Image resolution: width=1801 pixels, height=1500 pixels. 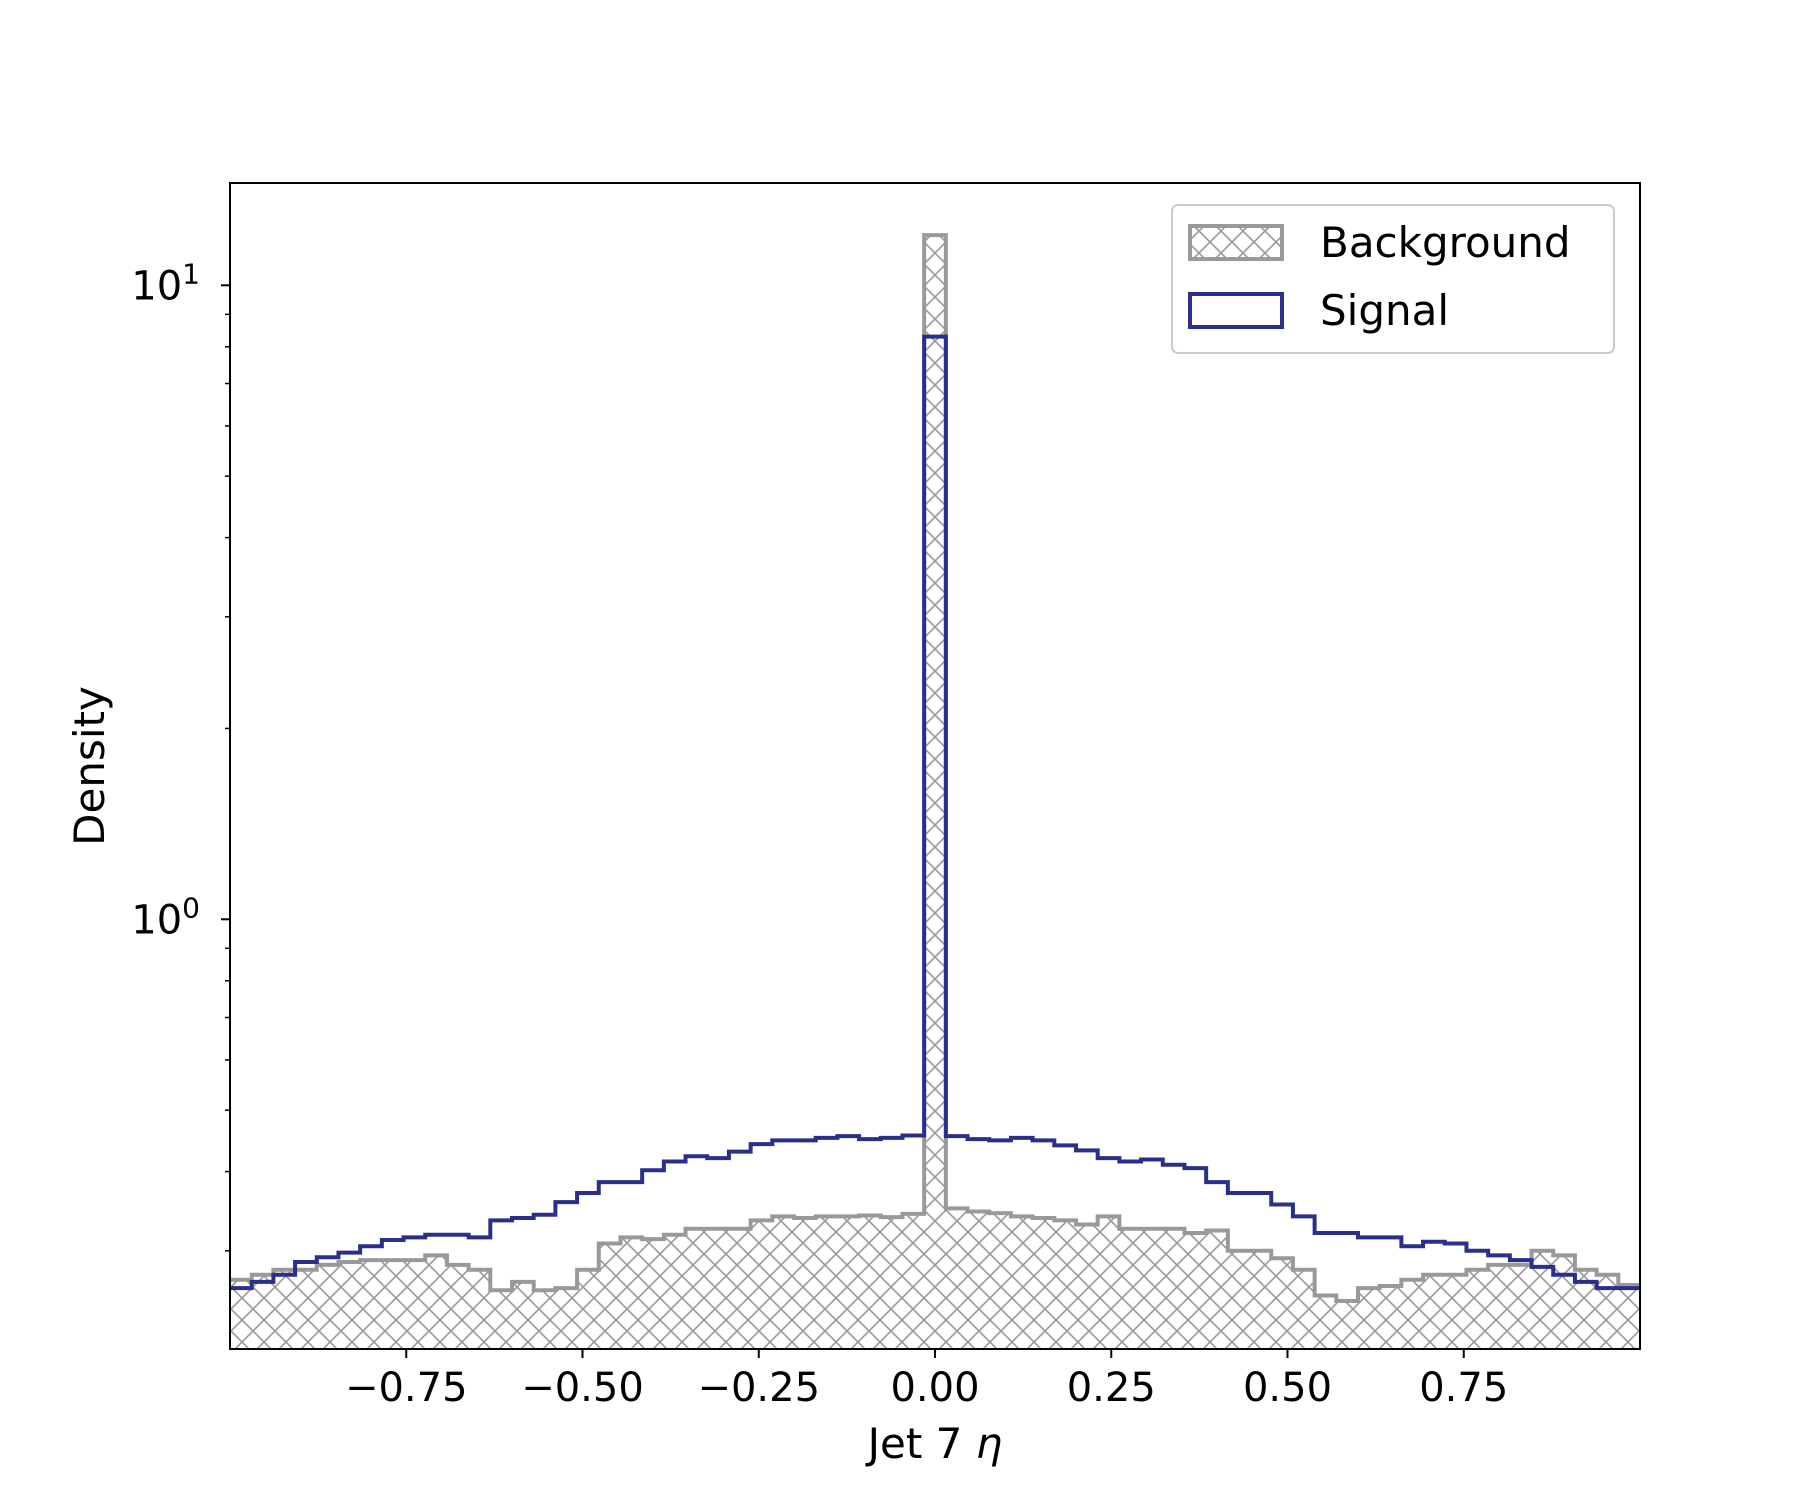 What do you see at coordinates (914, 1443) in the screenshot?
I see `x-axis-label-text: Jet 7` at bounding box center [914, 1443].